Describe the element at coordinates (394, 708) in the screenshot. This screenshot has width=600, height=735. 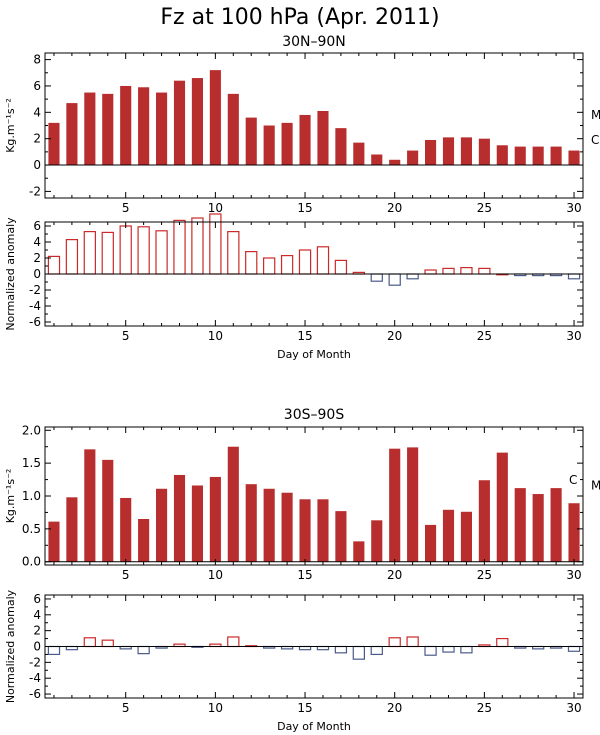
I see `x-tick-label: 20` at that location.